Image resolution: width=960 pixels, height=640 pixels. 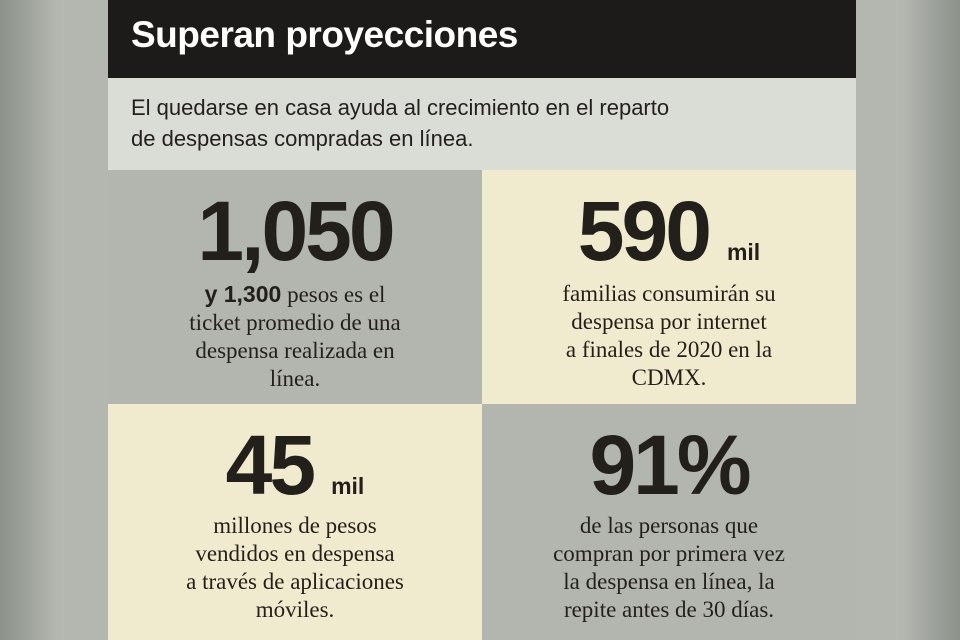 What do you see at coordinates (295, 350) in the screenshot?
I see `stat-description-line: despensa realizada en` at bounding box center [295, 350].